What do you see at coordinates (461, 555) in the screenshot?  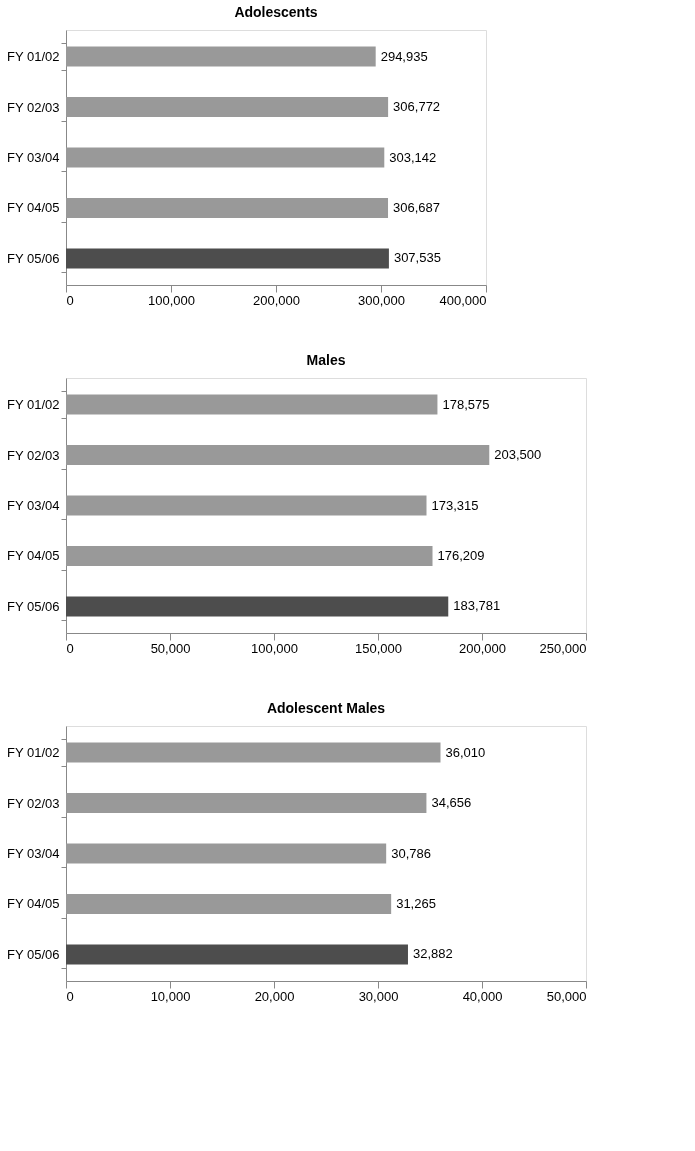 I see `data-label: 176,209` at bounding box center [461, 555].